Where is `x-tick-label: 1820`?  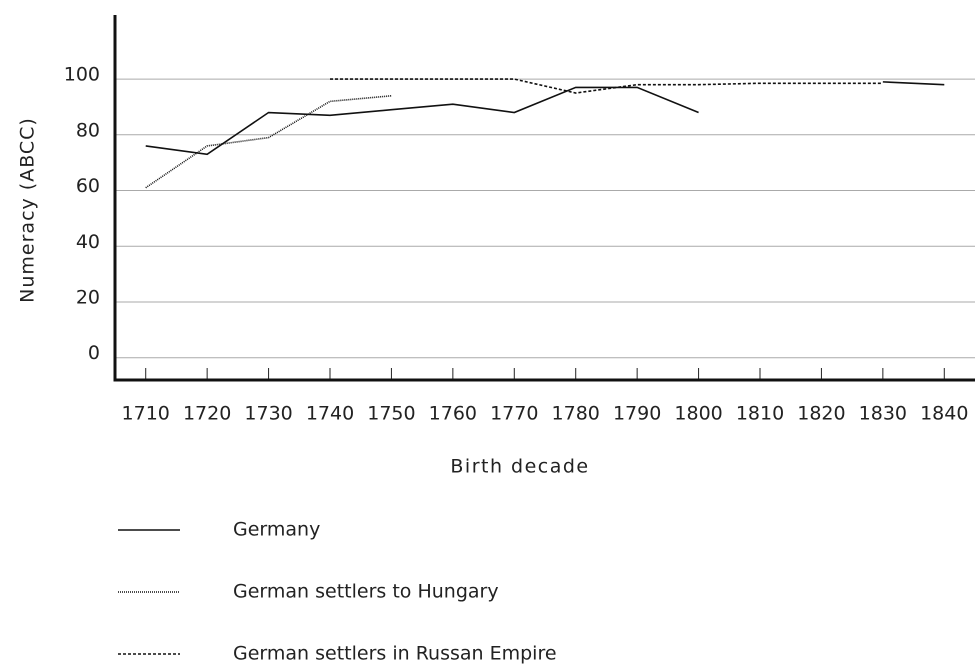
x-tick-label: 1820 is located at coordinates (821, 414).